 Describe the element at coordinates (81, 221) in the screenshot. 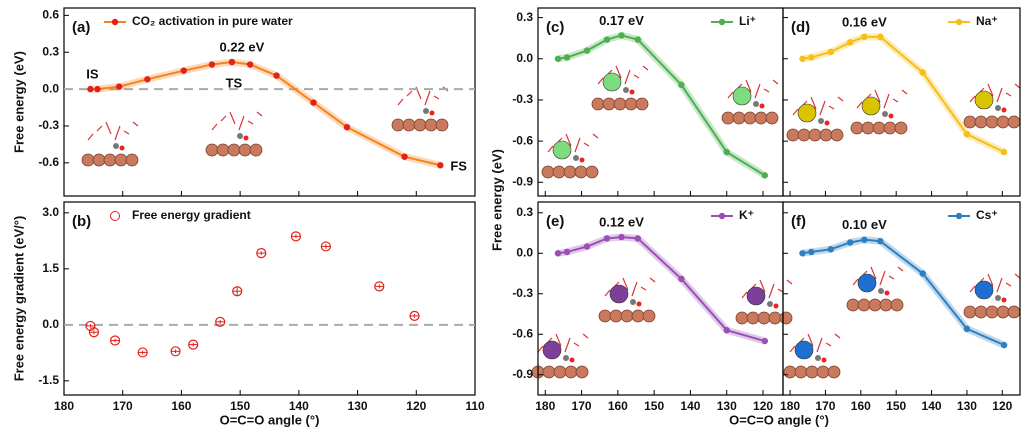

I see `panel-label: (b)` at that location.